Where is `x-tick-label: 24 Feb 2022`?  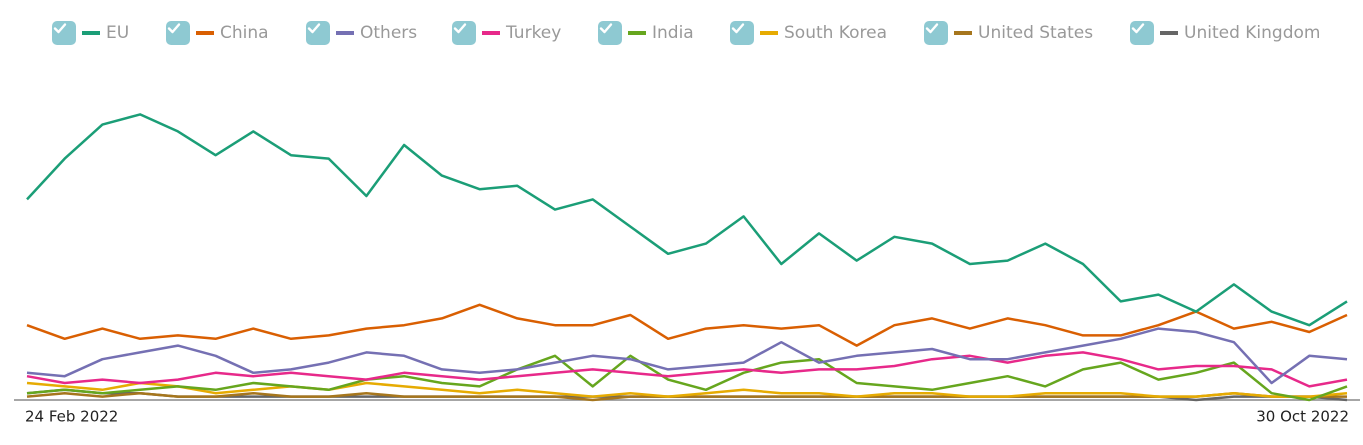 x-tick-label: 24 Feb 2022 is located at coordinates (71, 417).